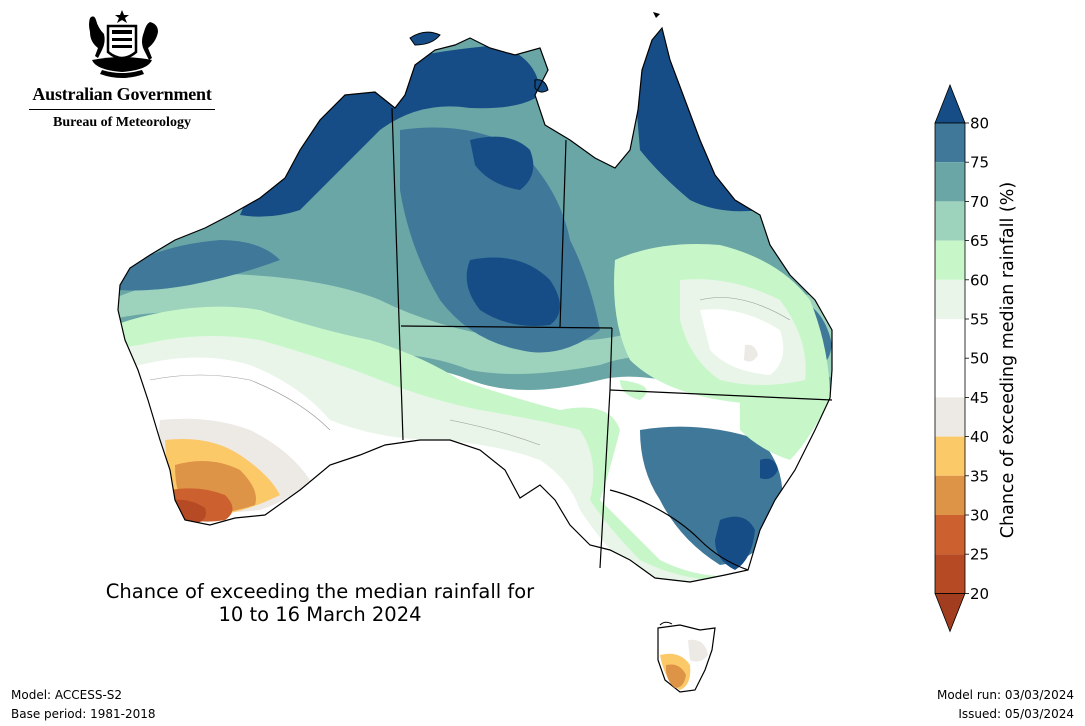 Image resolution: width=1085 pixels, height=726 pixels. I want to click on colorbar-tick-label: 45, so click(979, 398).